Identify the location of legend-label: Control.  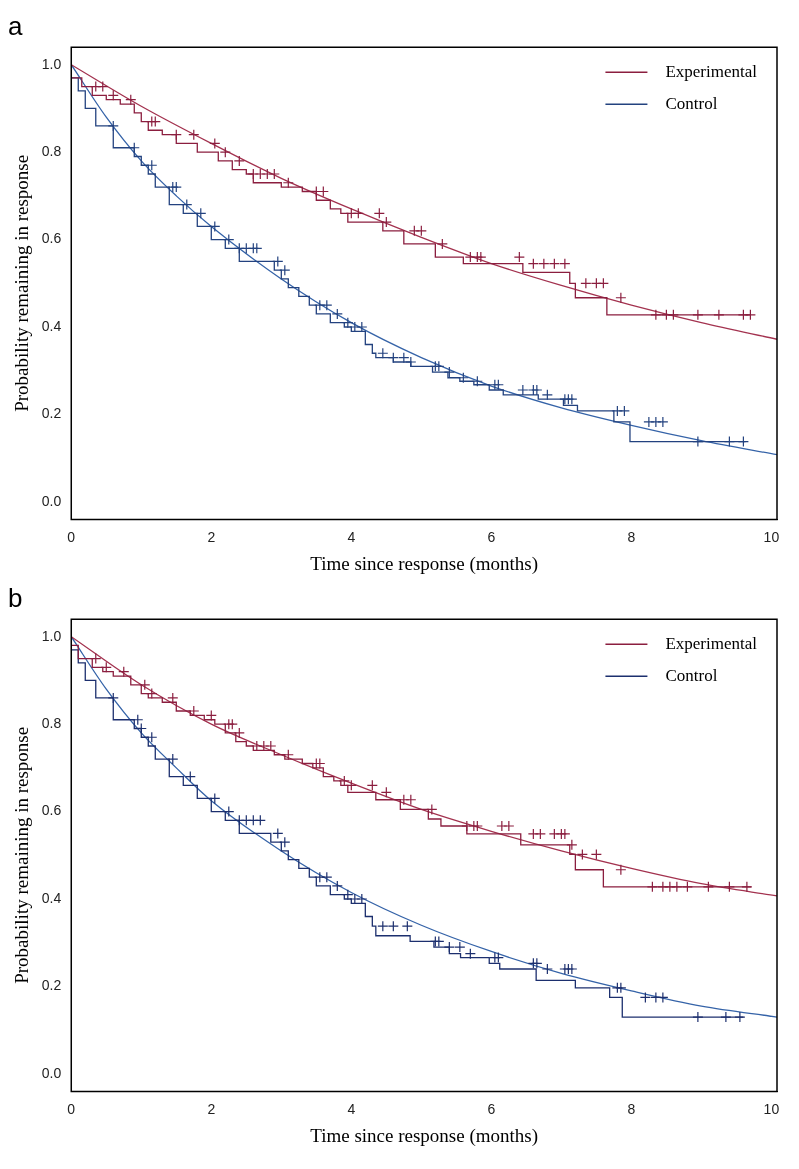
(691, 675).